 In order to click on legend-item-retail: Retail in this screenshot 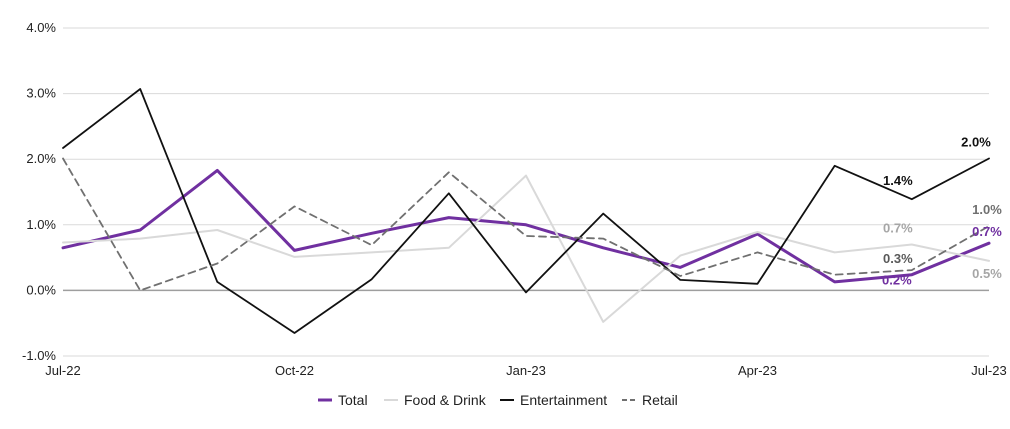, I will do `click(650, 400)`.